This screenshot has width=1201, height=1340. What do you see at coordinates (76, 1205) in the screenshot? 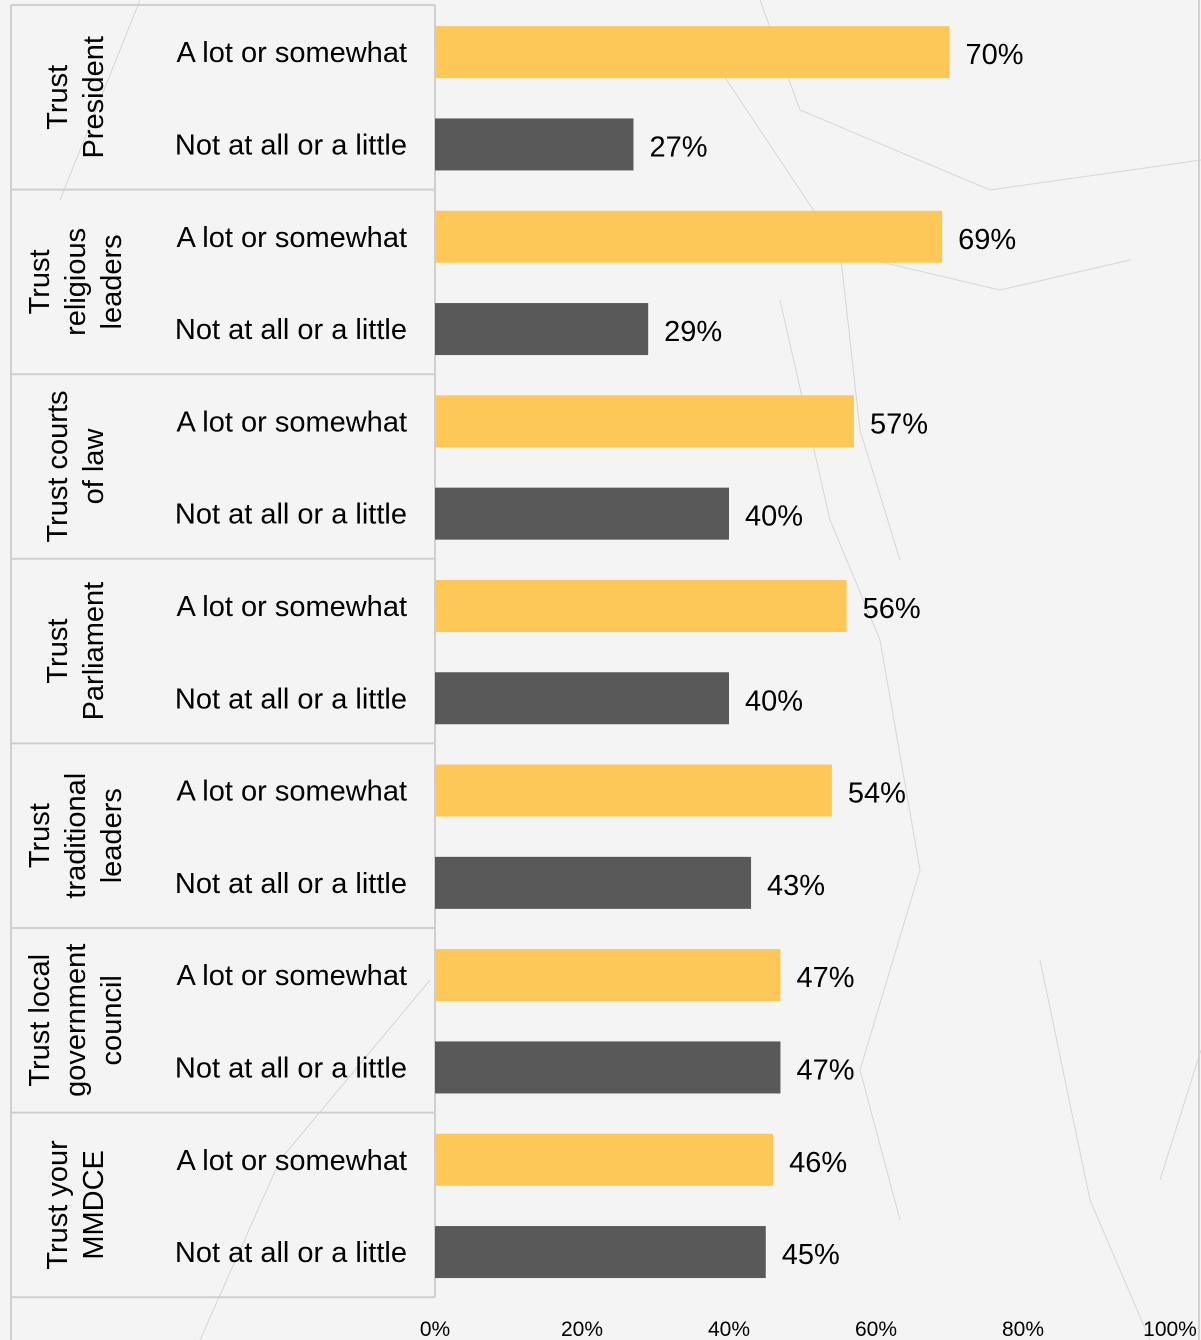
I see `group-label: Trust your MMDCE` at bounding box center [76, 1205].